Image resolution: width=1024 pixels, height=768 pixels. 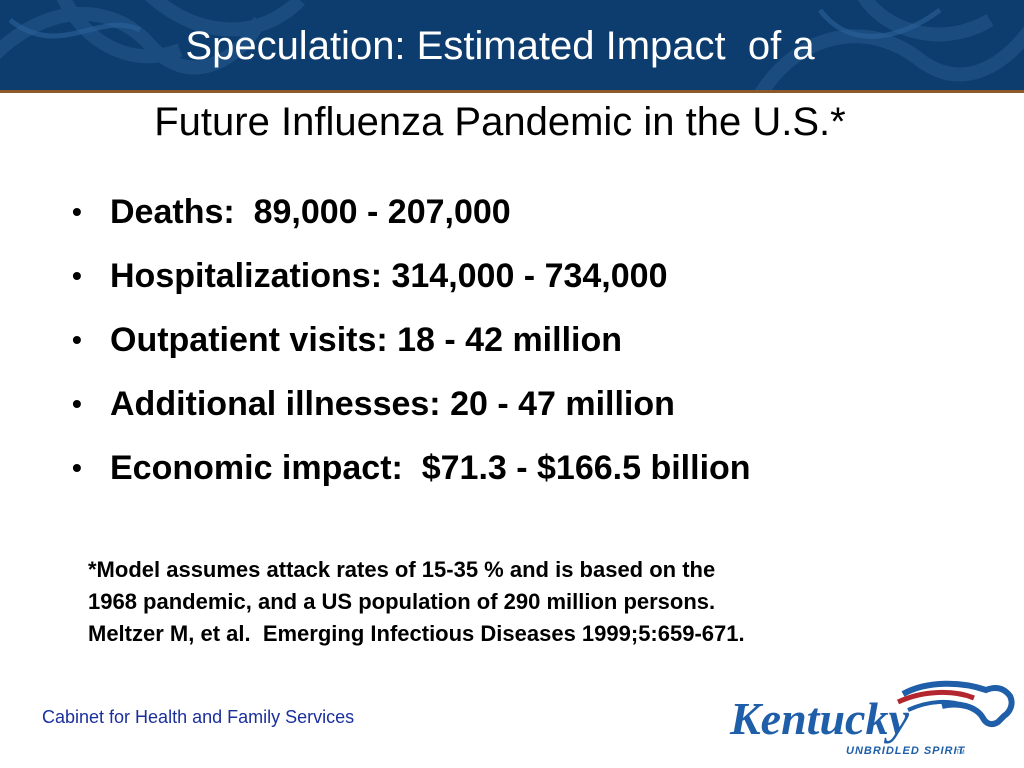 I want to click on bullet-additional-illnesses: • Additional illnesses: 20 - 47 million, so click(x=522, y=412).